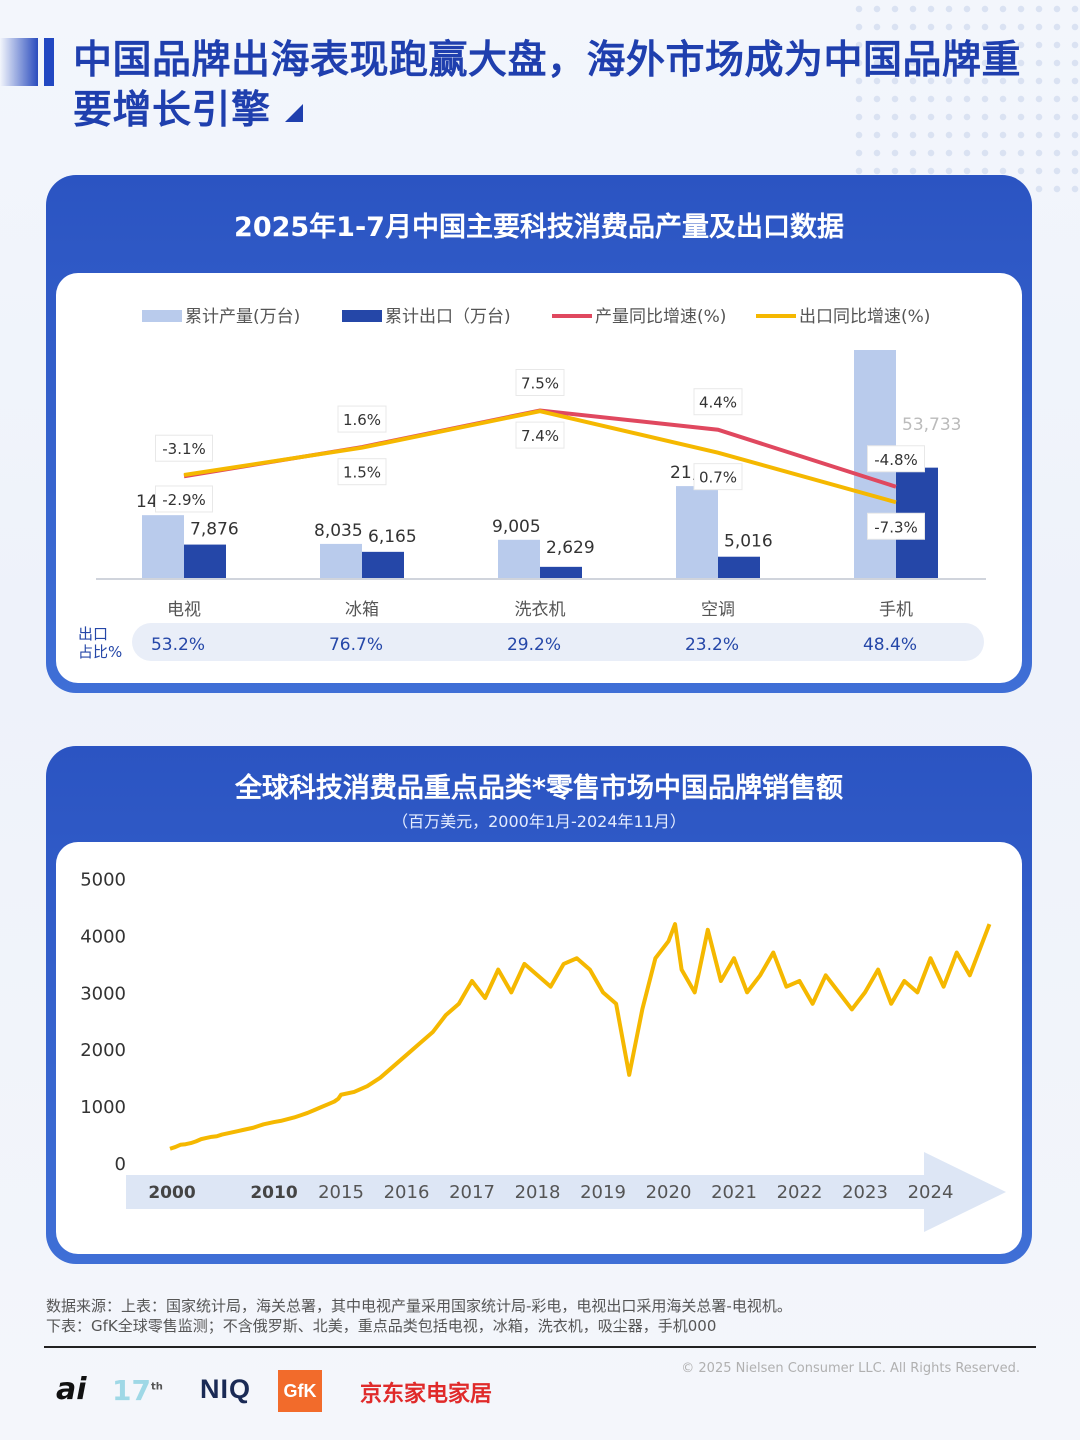  Describe the element at coordinates (226, 1389) in the screenshot. I see `niq-logo: NIQ` at that location.